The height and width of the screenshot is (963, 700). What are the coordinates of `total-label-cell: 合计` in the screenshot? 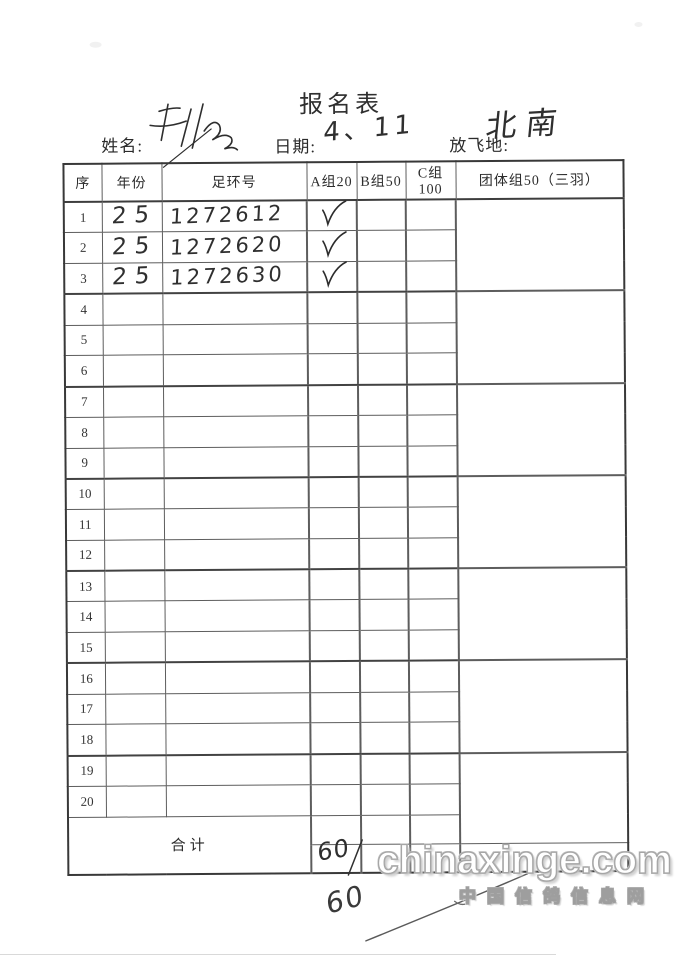 It's located at (189, 845).